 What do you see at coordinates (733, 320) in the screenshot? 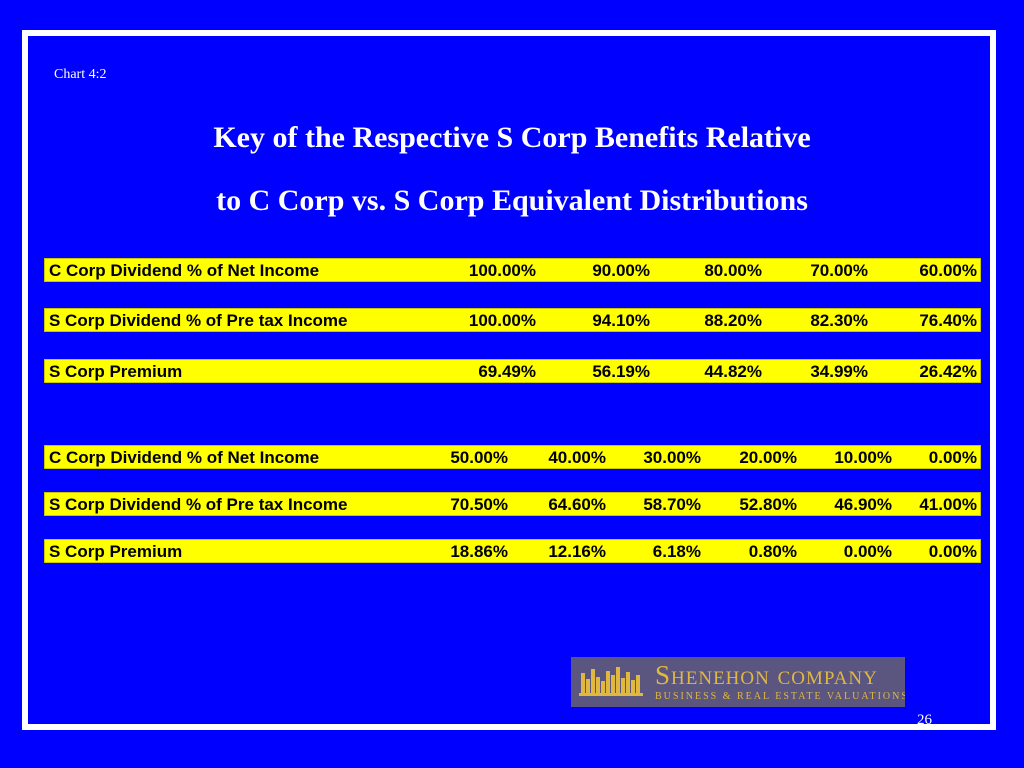
I see `row-value: 88.20%` at bounding box center [733, 320].